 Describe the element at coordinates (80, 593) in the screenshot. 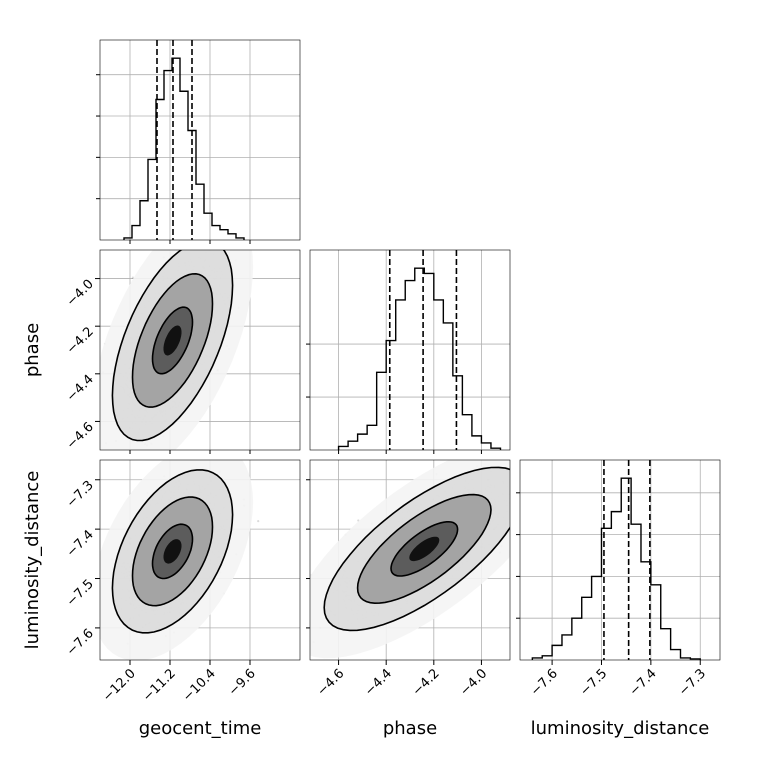

I see `y-tick-label: −7.5` at that location.